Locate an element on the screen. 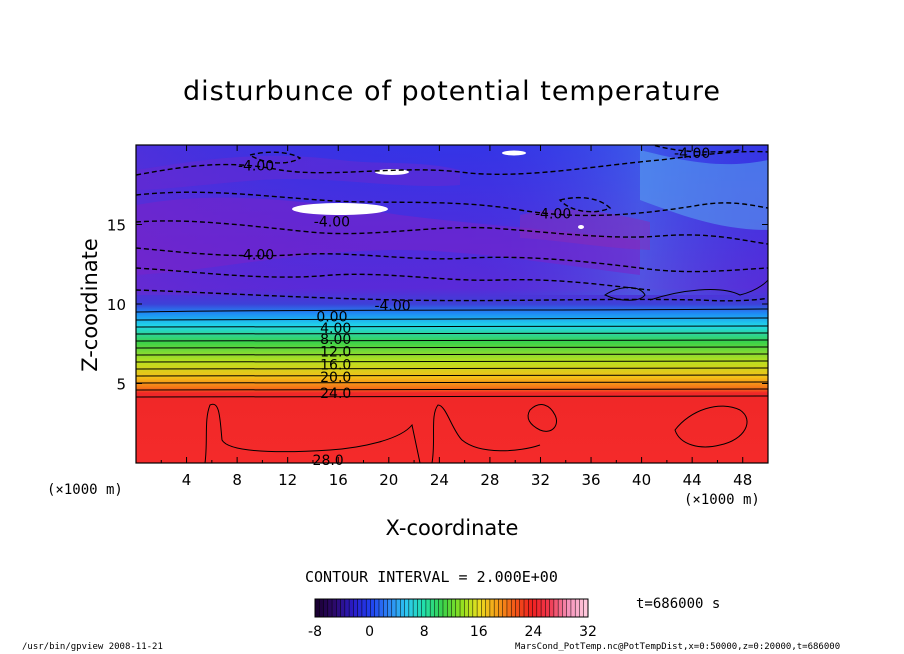  contour-interval: CONTOUR INTERVAL = 2.000E+00 is located at coordinates (431, 577).